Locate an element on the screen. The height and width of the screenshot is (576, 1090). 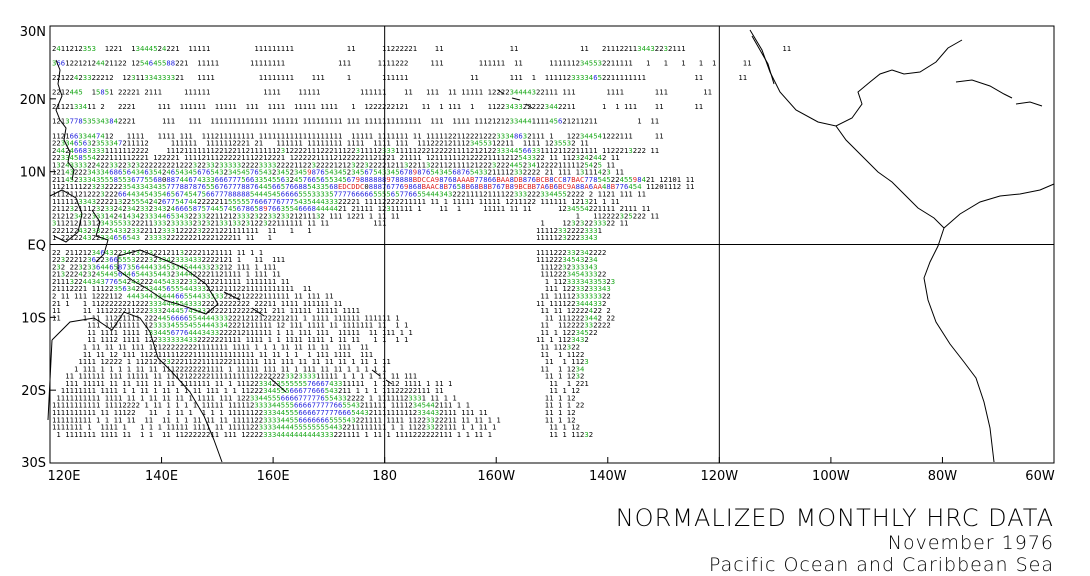
hrc-cell: C is located at coordinates (437, 186).